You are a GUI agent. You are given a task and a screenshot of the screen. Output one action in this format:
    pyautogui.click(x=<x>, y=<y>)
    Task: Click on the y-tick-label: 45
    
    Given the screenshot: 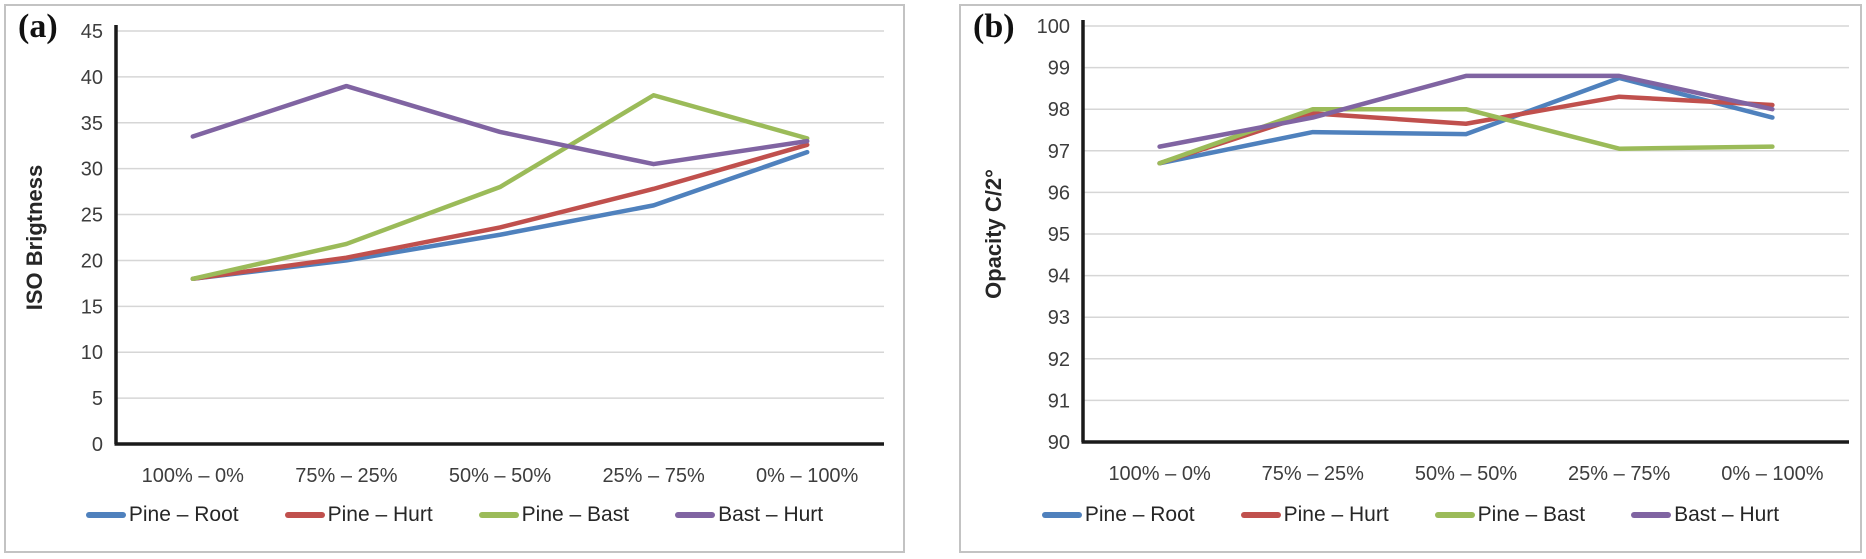 What is the action you would take?
    pyautogui.click(x=92, y=32)
    